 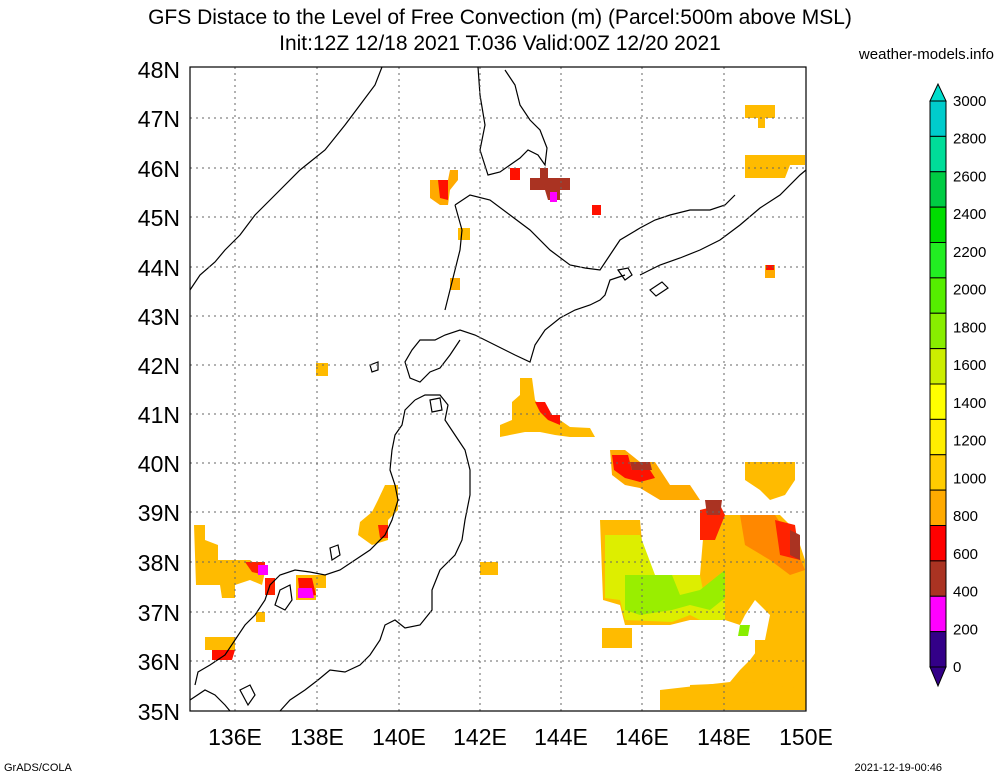 What do you see at coordinates (969, 252) in the screenshot?
I see `colorbar-label: 2200` at bounding box center [969, 252].